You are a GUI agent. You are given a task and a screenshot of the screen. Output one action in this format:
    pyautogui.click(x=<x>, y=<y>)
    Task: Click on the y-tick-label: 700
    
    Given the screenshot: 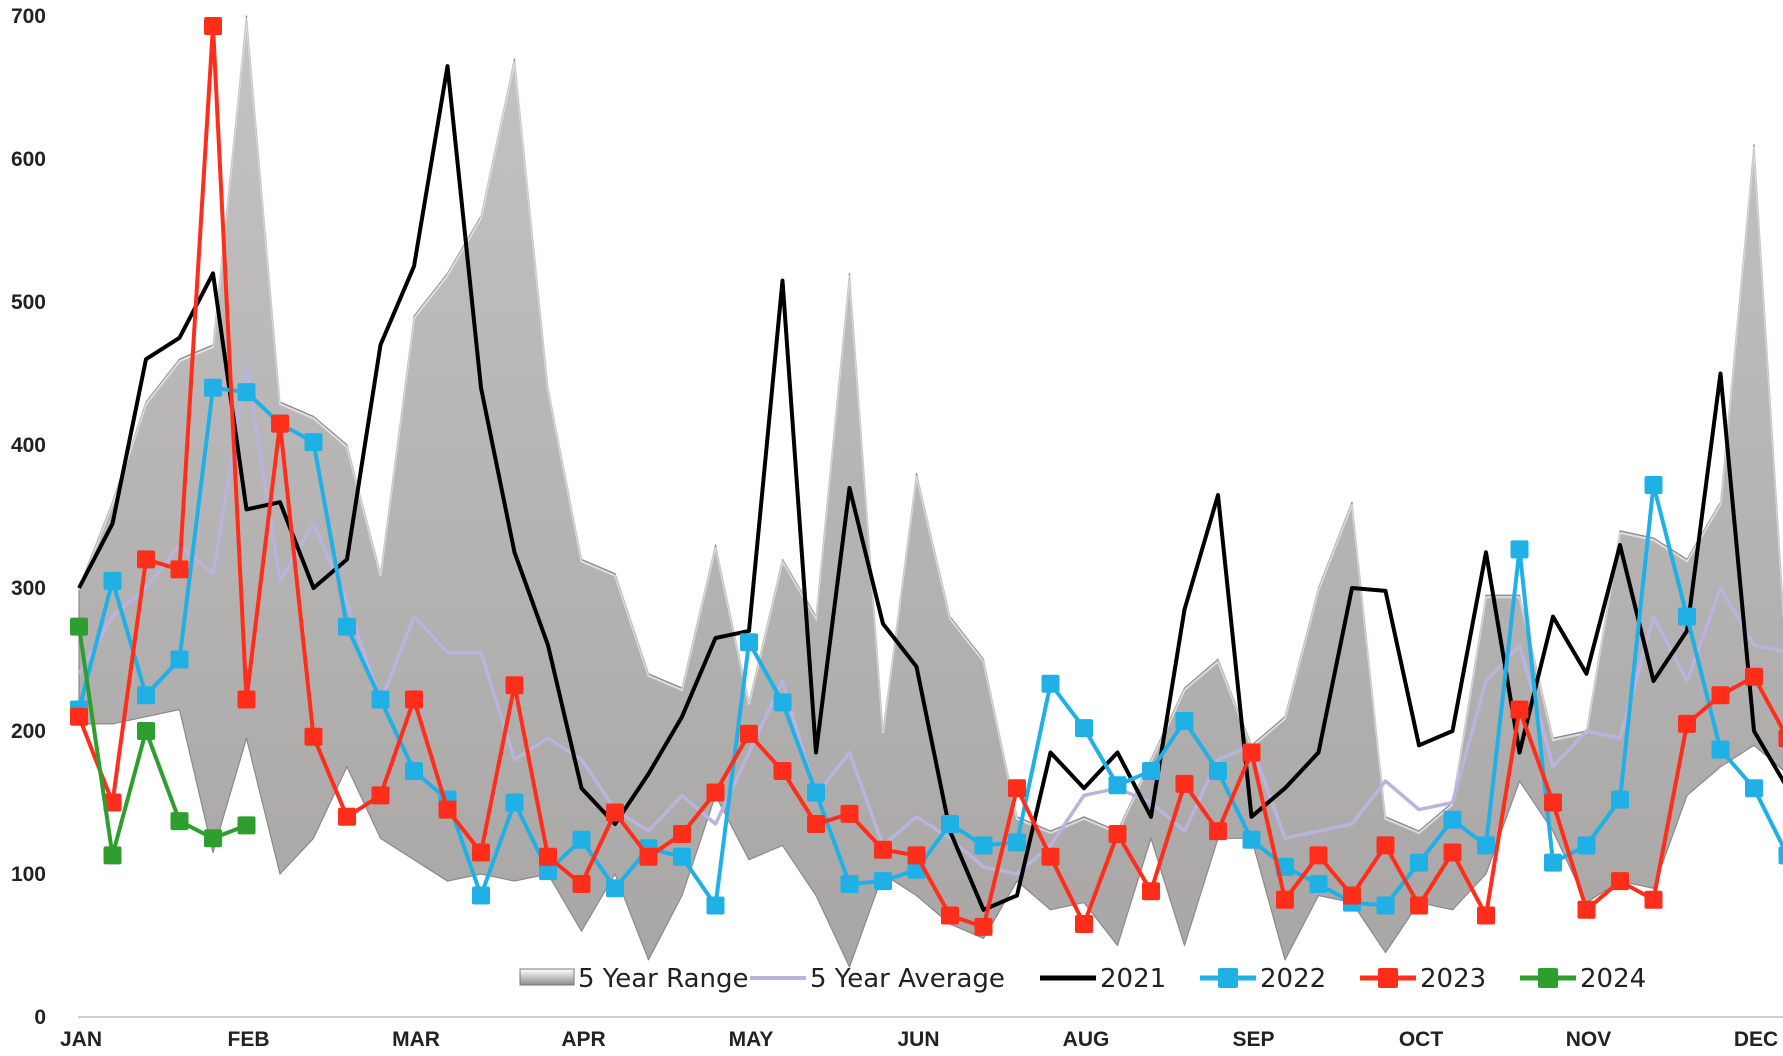 What is the action you would take?
    pyautogui.click(x=28, y=16)
    